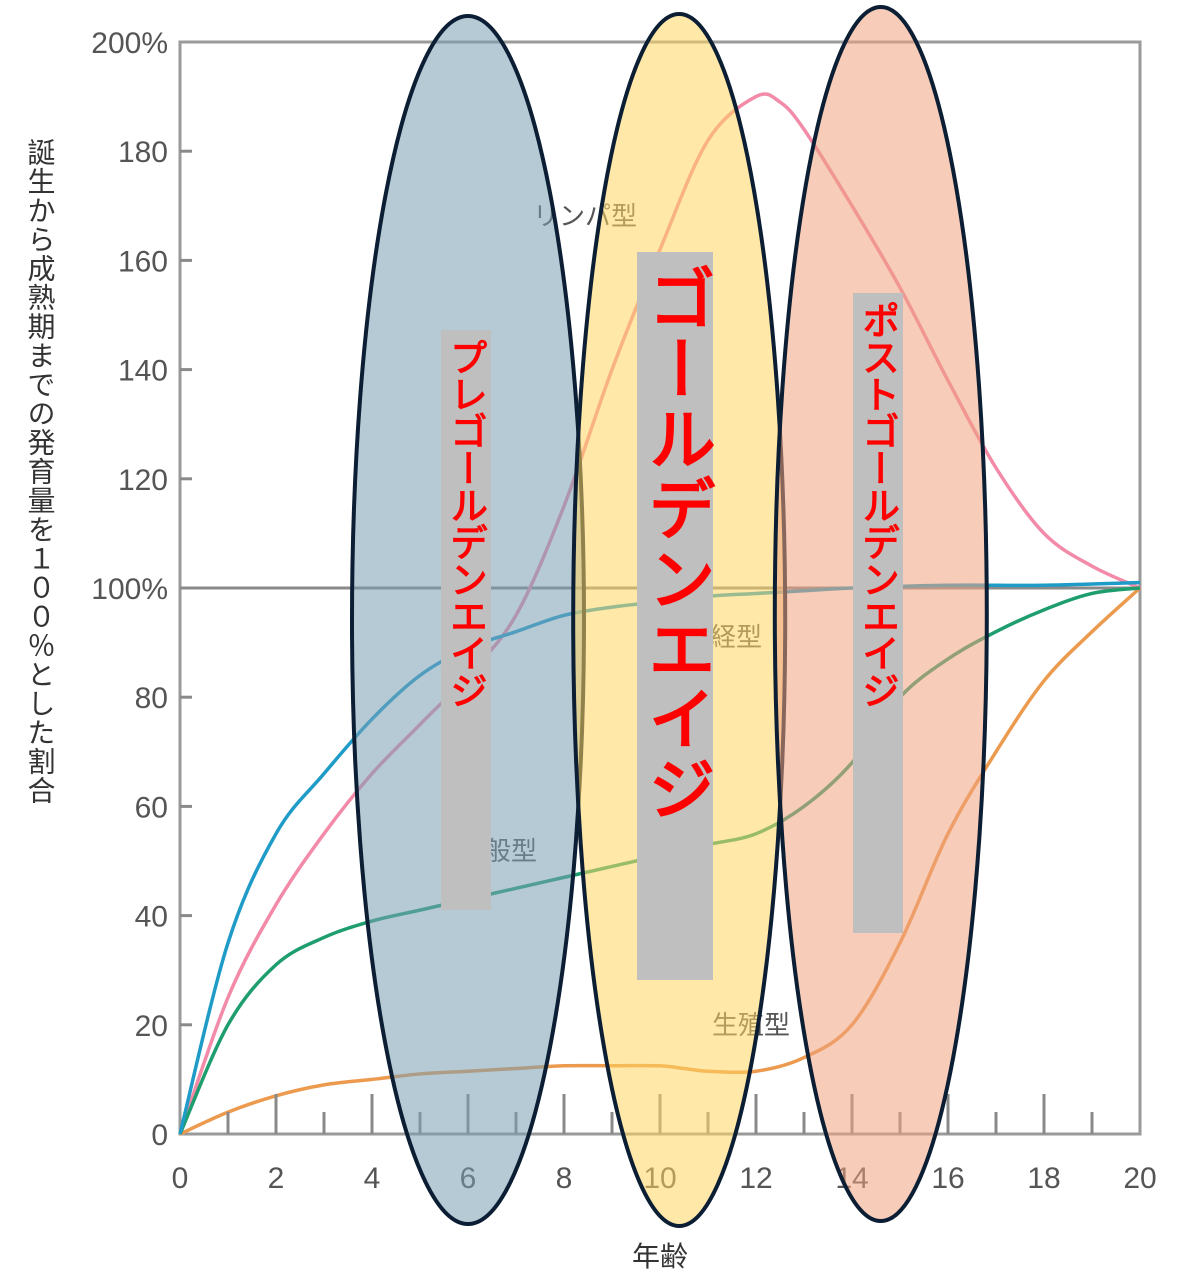  Describe the element at coordinates (675, 616) in the screenshot. I see `stage-label-golden-age: ゴールデンエイジ` at that location.